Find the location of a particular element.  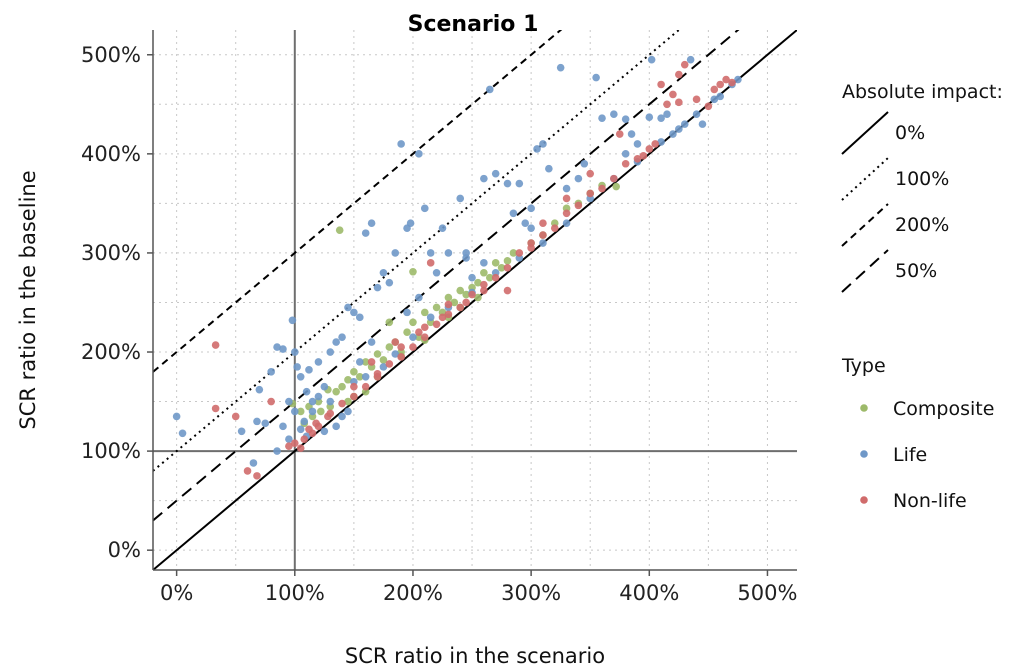

x-tick-label: 400% is located at coordinates (649, 593).